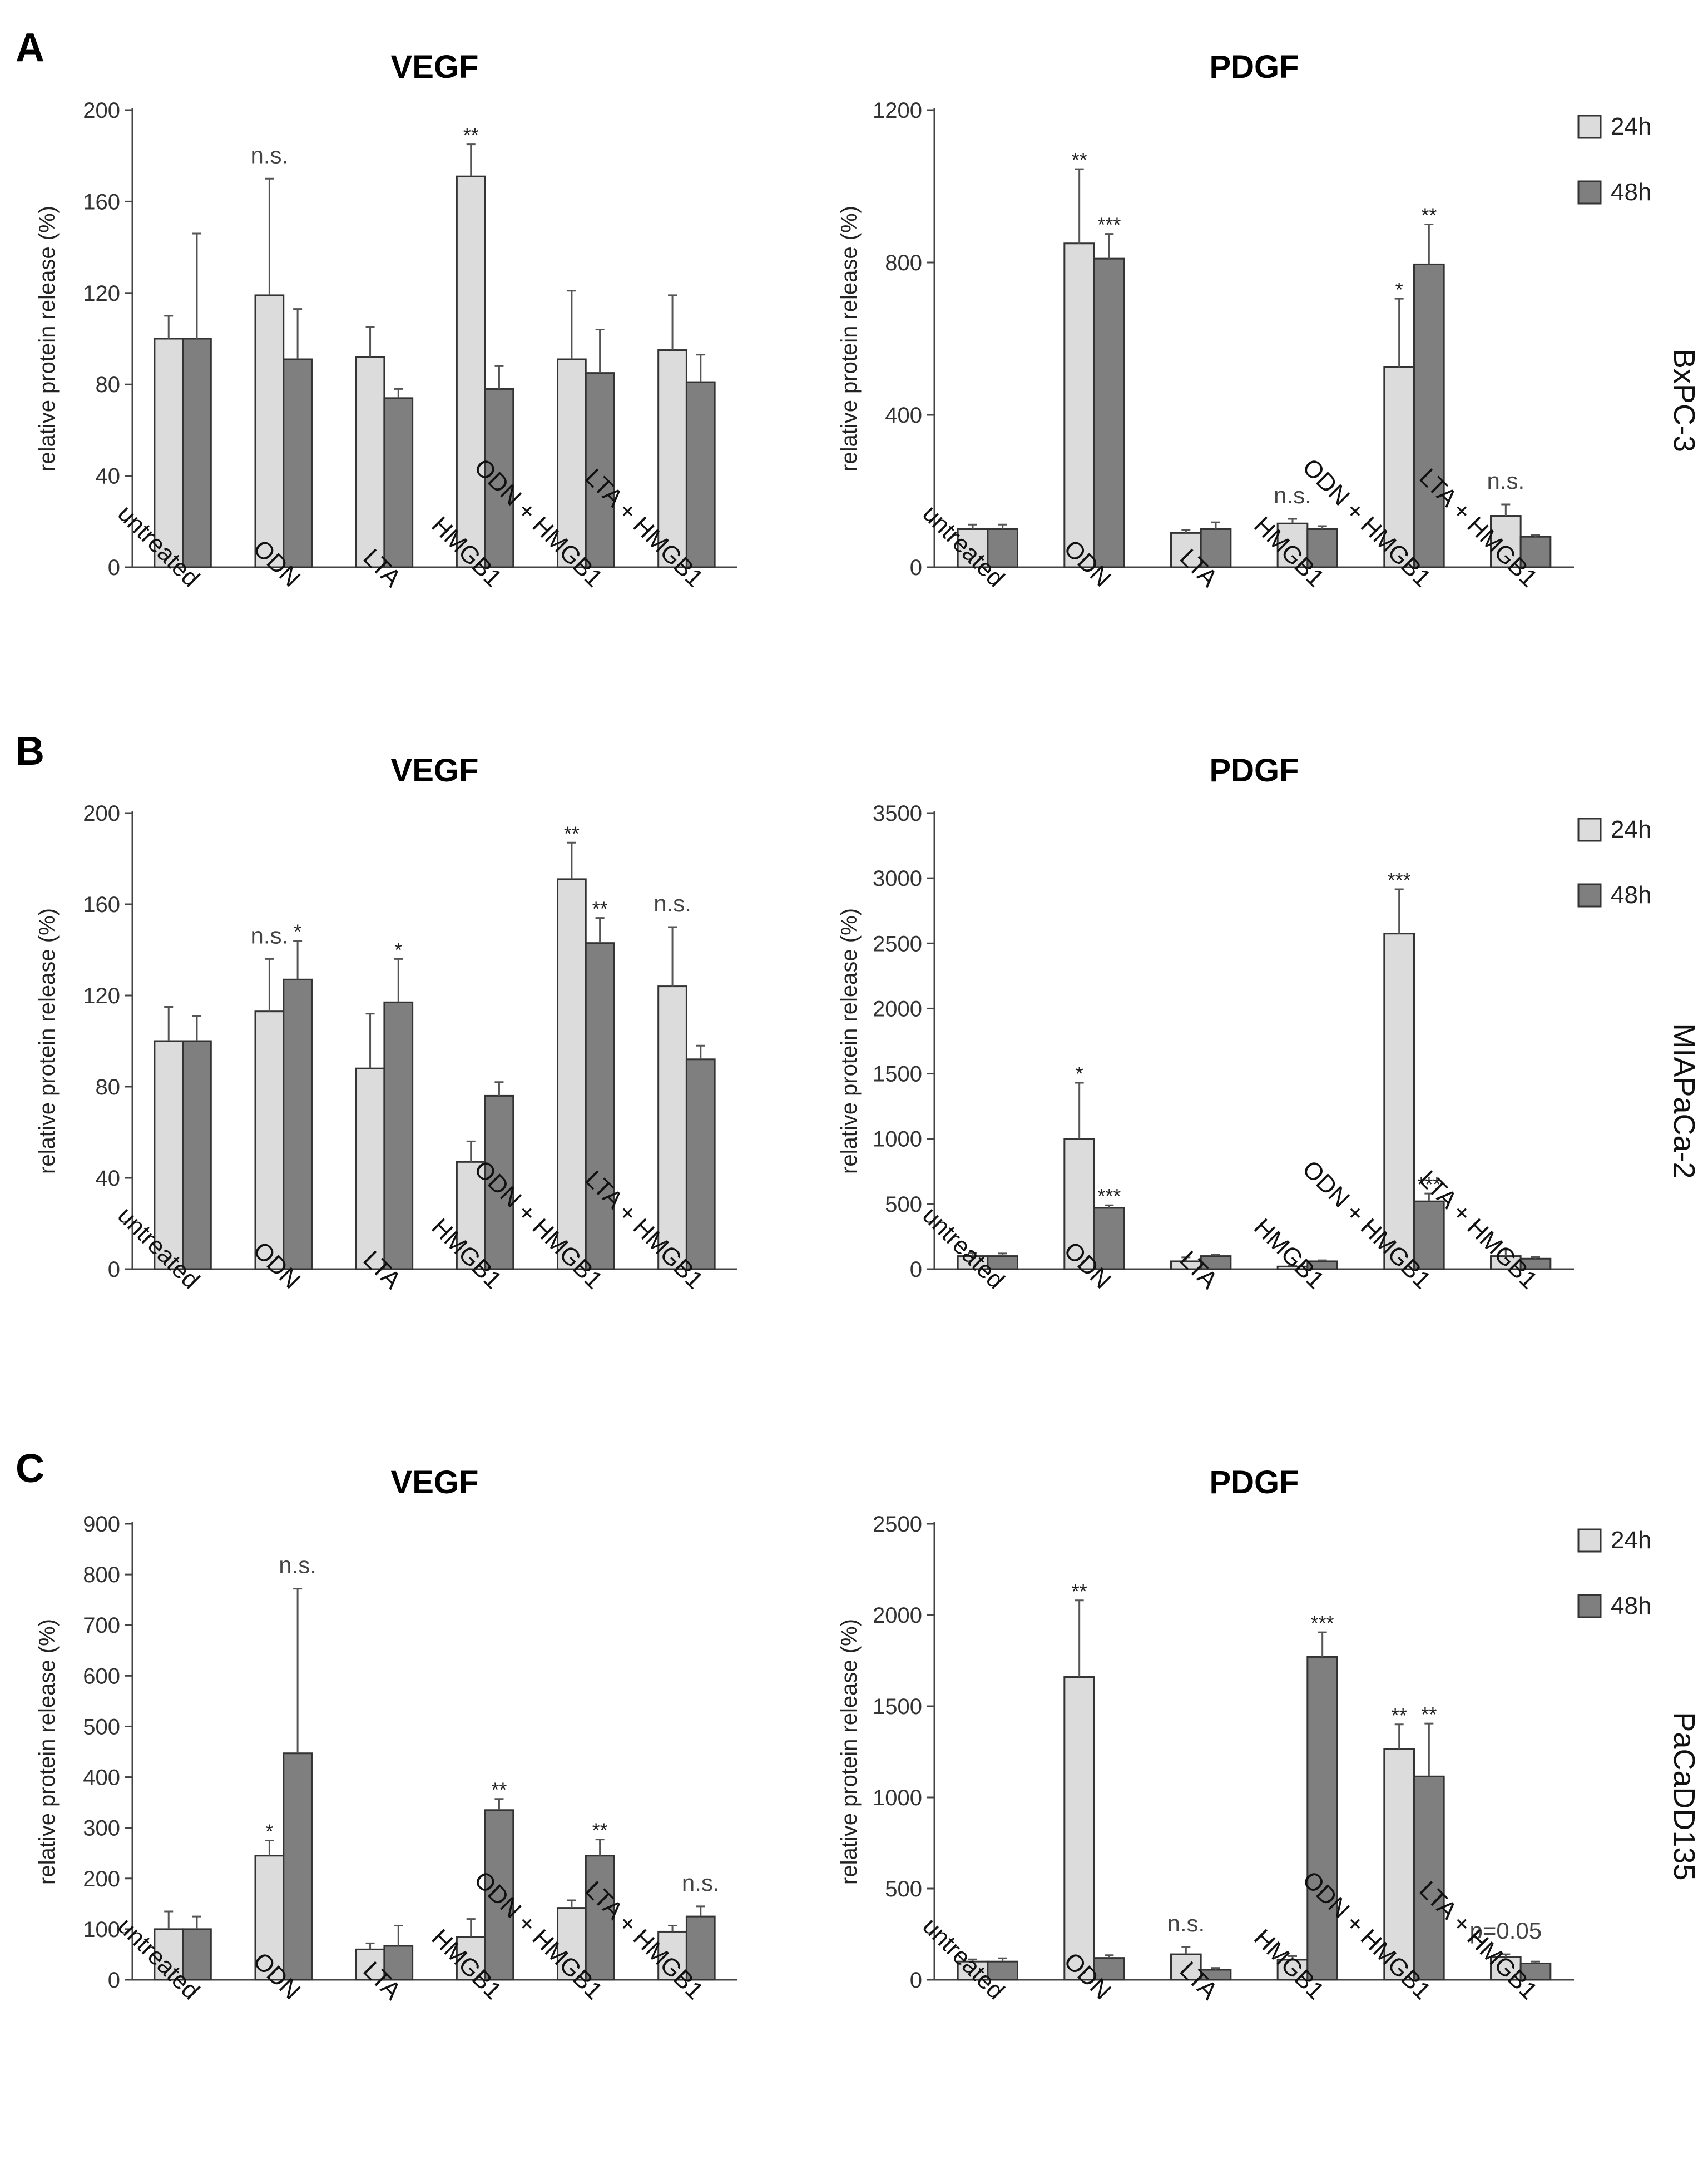  Describe the element at coordinates (101, 1828) in the screenshot. I see `y-tick-label: 300` at that location.